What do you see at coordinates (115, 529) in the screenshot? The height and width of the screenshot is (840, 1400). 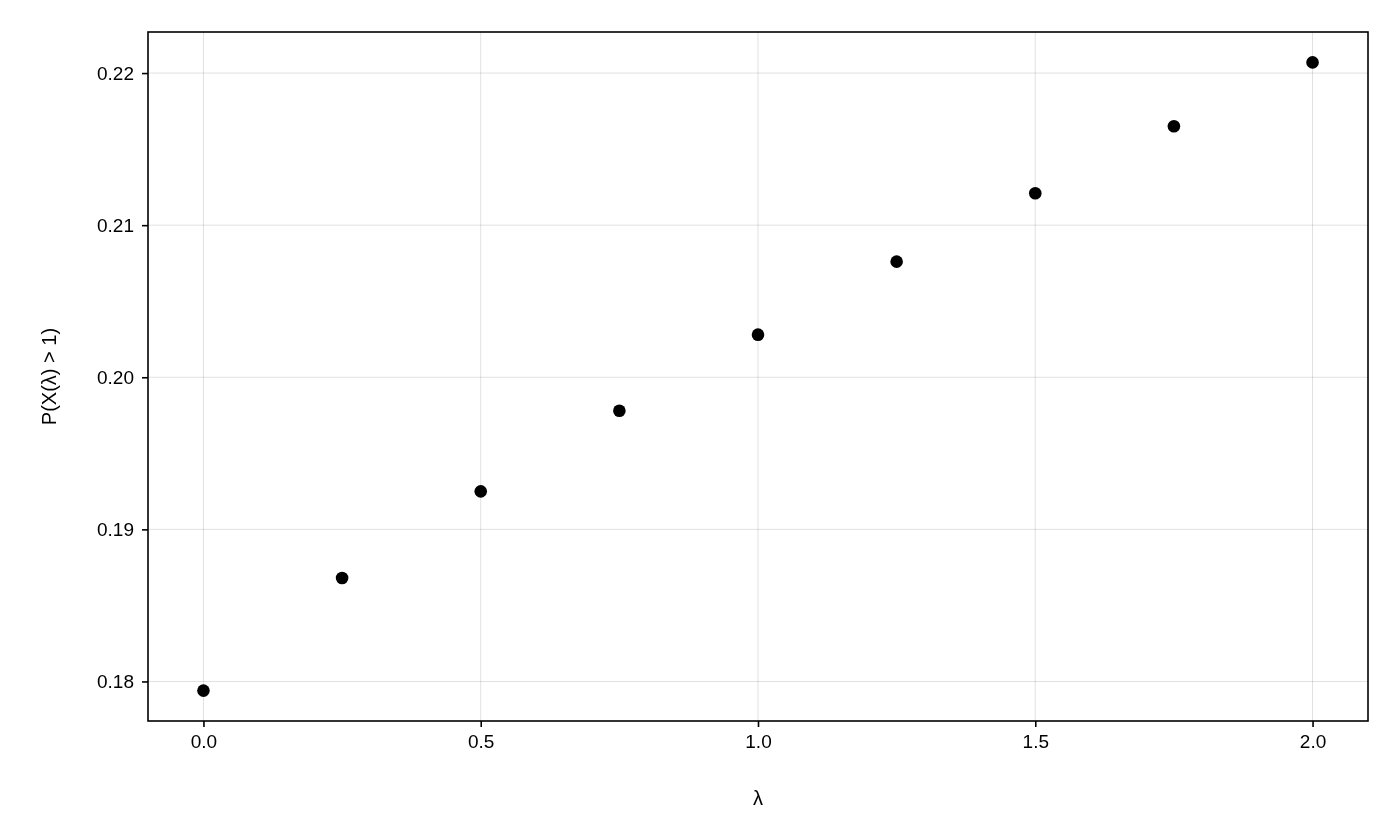 I see `y-tick-label: 0.19` at bounding box center [115, 529].